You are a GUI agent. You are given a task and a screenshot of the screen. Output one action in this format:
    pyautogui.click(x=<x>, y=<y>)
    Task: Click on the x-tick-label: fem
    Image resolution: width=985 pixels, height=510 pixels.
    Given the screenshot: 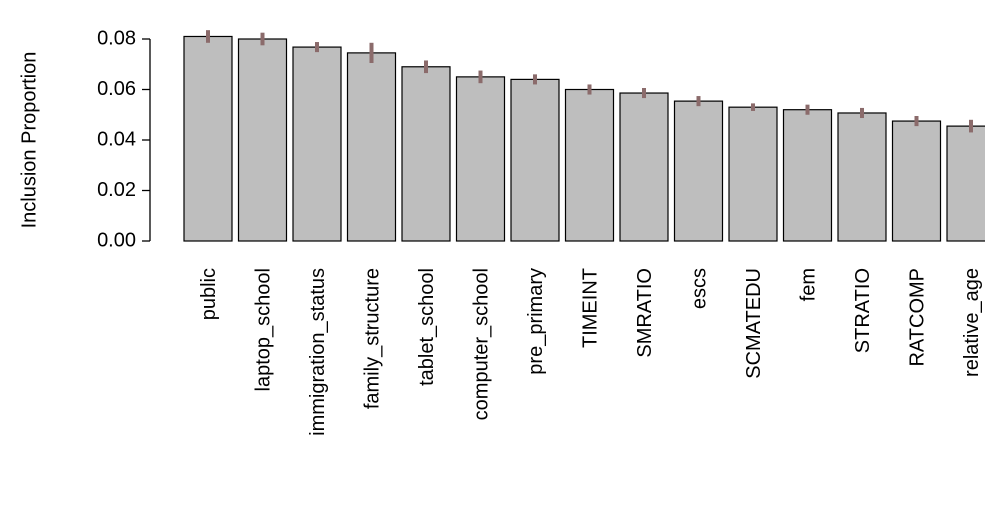 What is the action you would take?
    pyautogui.click(x=809, y=284)
    